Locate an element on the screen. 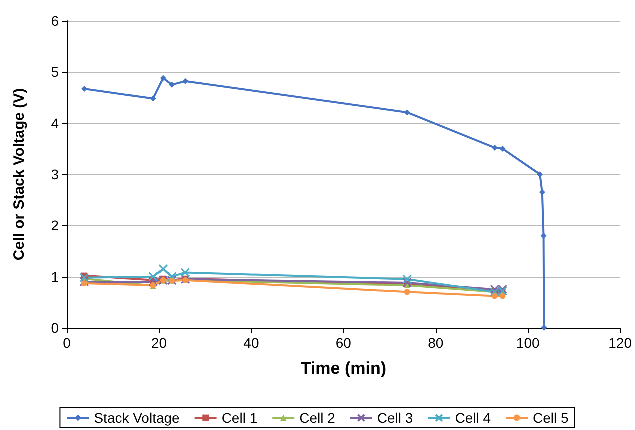 This screenshot has width=635, height=430. x-tick-label: 40 is located at coordinates (252, 343).